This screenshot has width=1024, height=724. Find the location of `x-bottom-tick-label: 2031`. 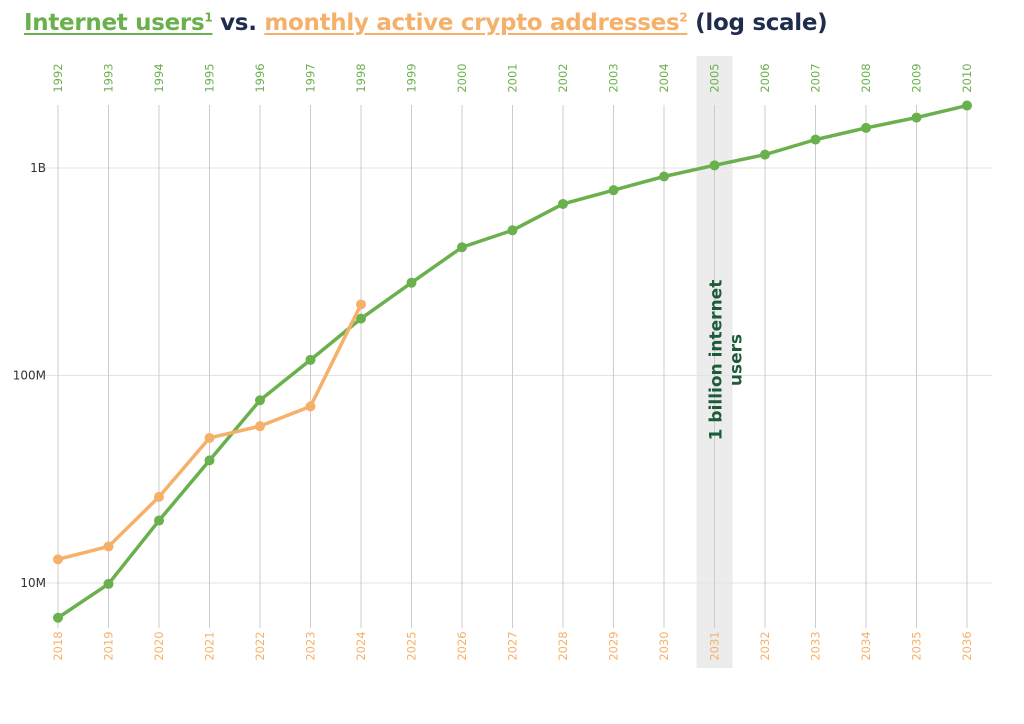

x-bottom-tick-label: 2031 is located at coordinates (715, 645).